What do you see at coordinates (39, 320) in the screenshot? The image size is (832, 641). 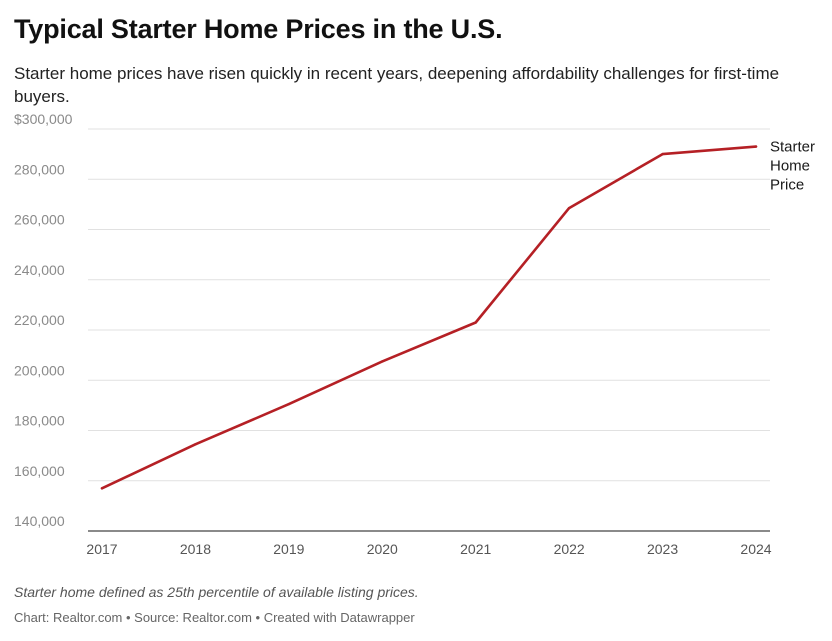 I see `y-tick-label: 220,000` at bounding box center [39, 320].